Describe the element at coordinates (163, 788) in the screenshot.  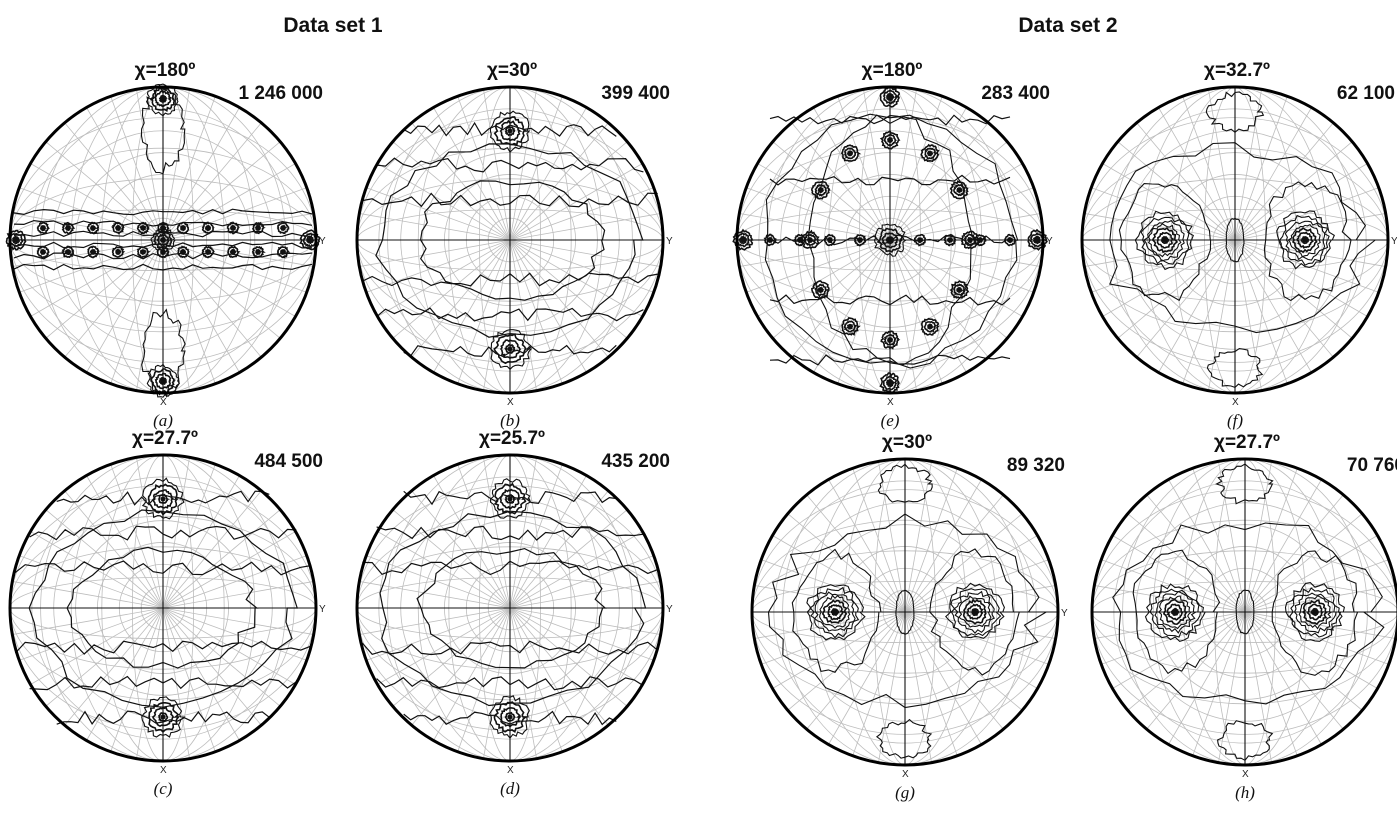
I see `panel-caption: (c)` at that location.